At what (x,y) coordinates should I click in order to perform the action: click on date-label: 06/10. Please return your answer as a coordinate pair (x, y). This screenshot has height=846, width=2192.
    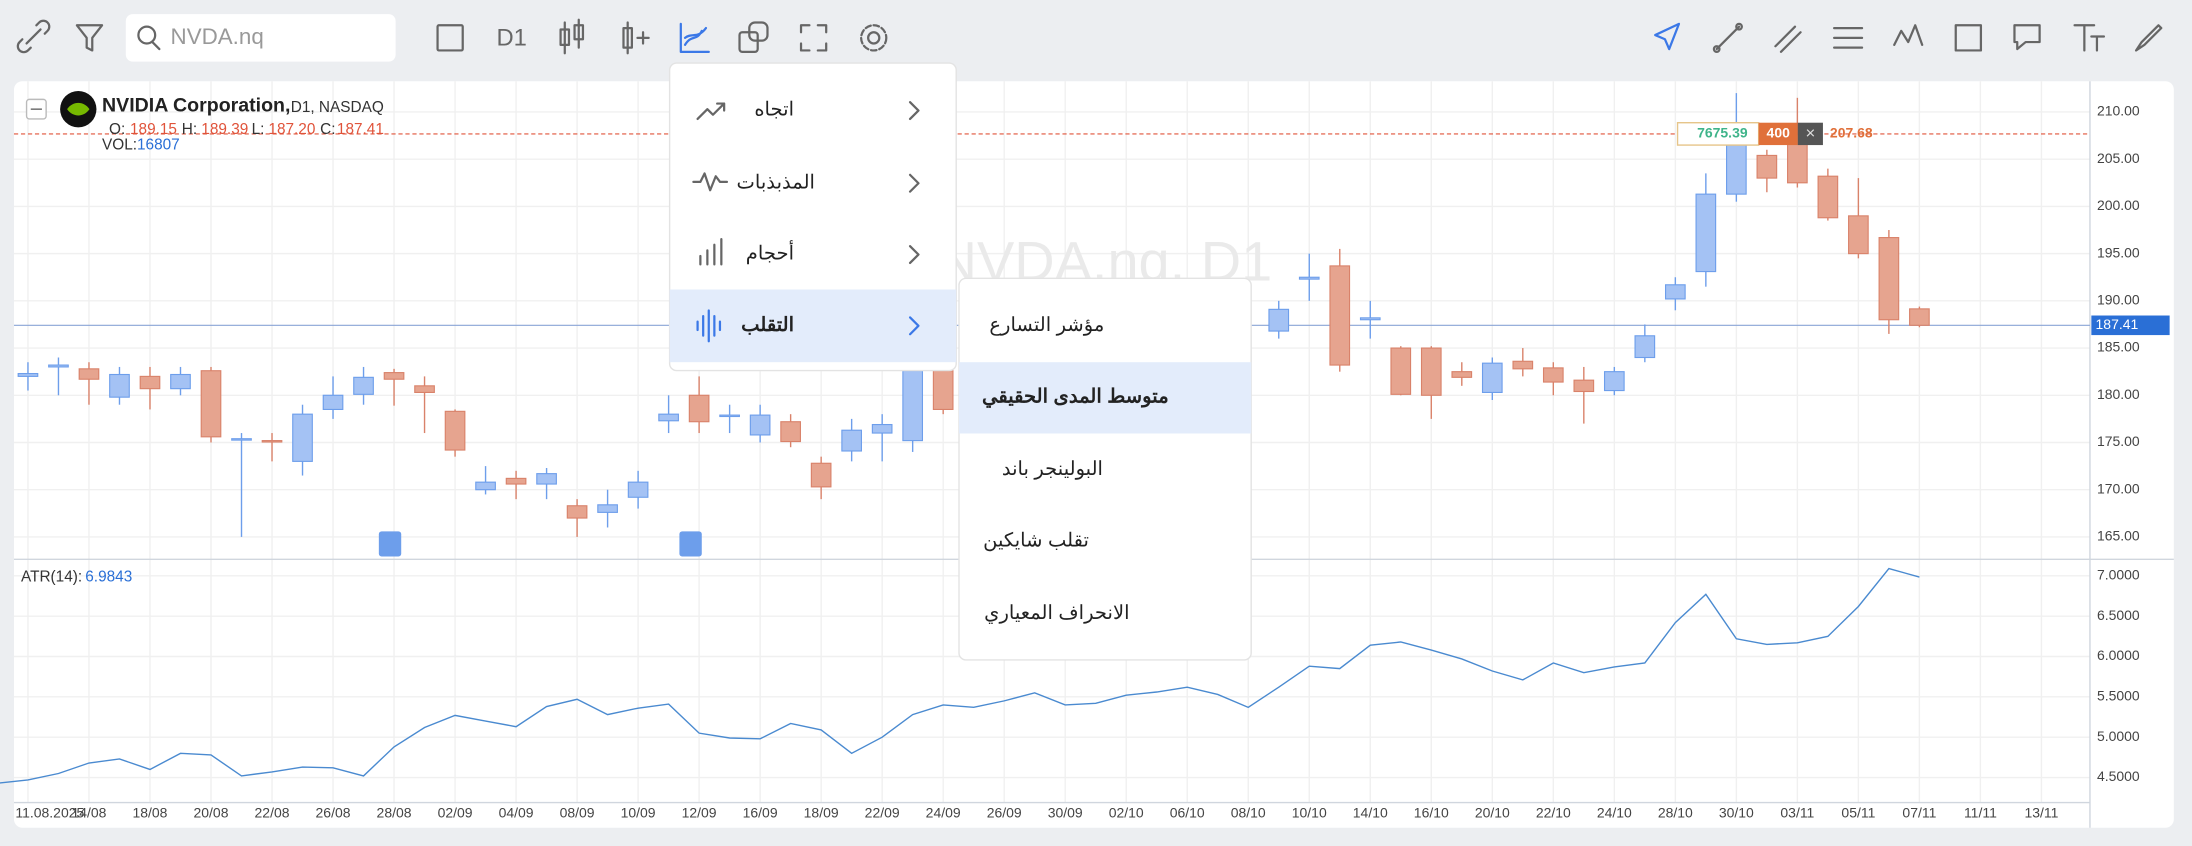
    Looking at the image, I should click on (1187, 812).